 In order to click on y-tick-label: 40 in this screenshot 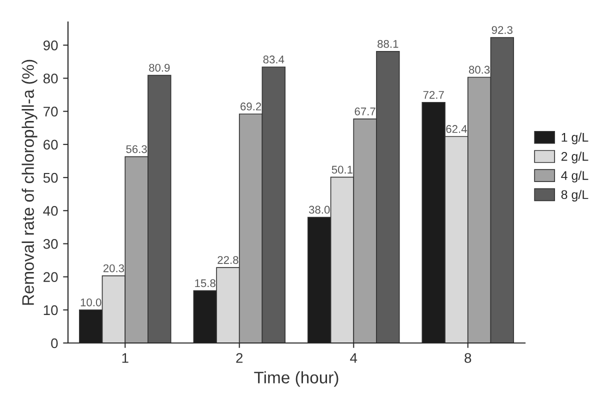, I will do `click(50, 211)`.